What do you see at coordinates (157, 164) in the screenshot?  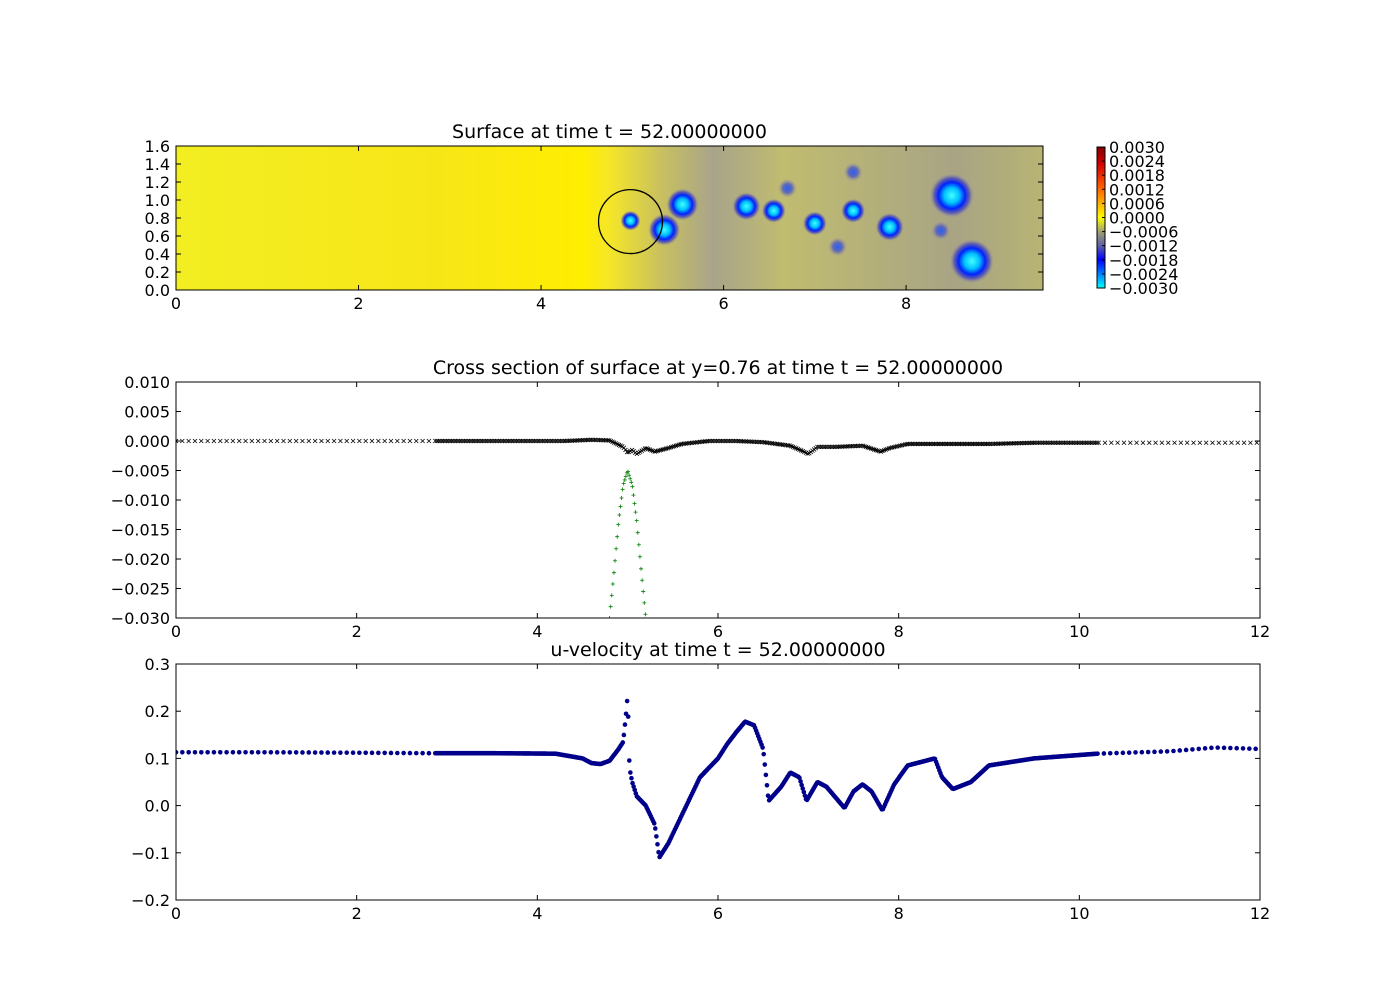 I see `panel0-ytick-label: 1.4` at bounding box center [157, 164].